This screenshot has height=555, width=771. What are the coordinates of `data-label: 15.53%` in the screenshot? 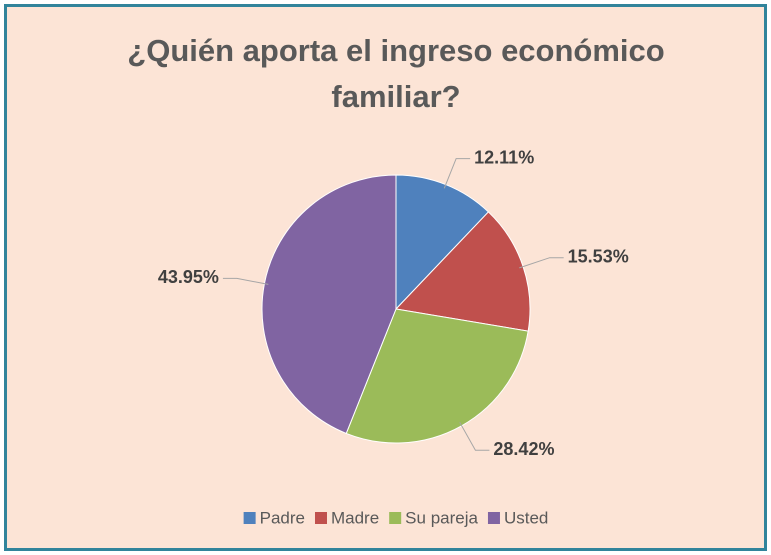 It's located at (598, 256).